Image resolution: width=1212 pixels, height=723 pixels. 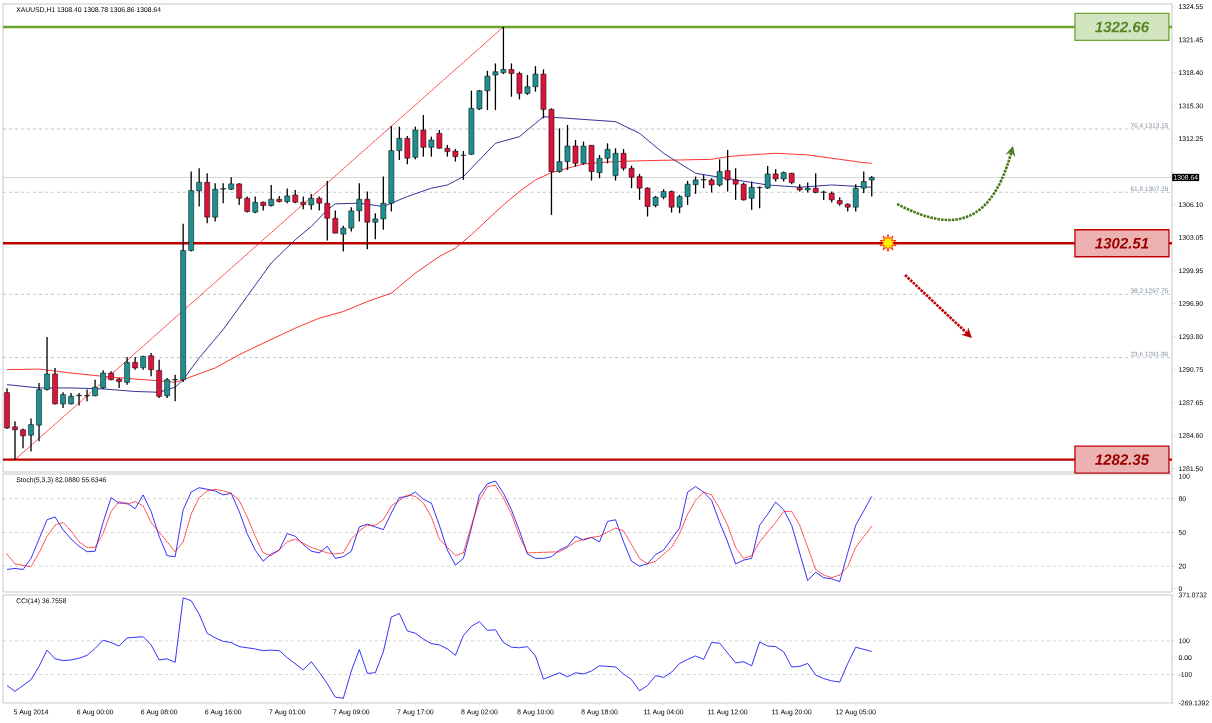 What do you see at coordinates (1122, 459) in the screenshot?
I see `ref-line-label: 1282.35` at bounding box center [1122, 459].